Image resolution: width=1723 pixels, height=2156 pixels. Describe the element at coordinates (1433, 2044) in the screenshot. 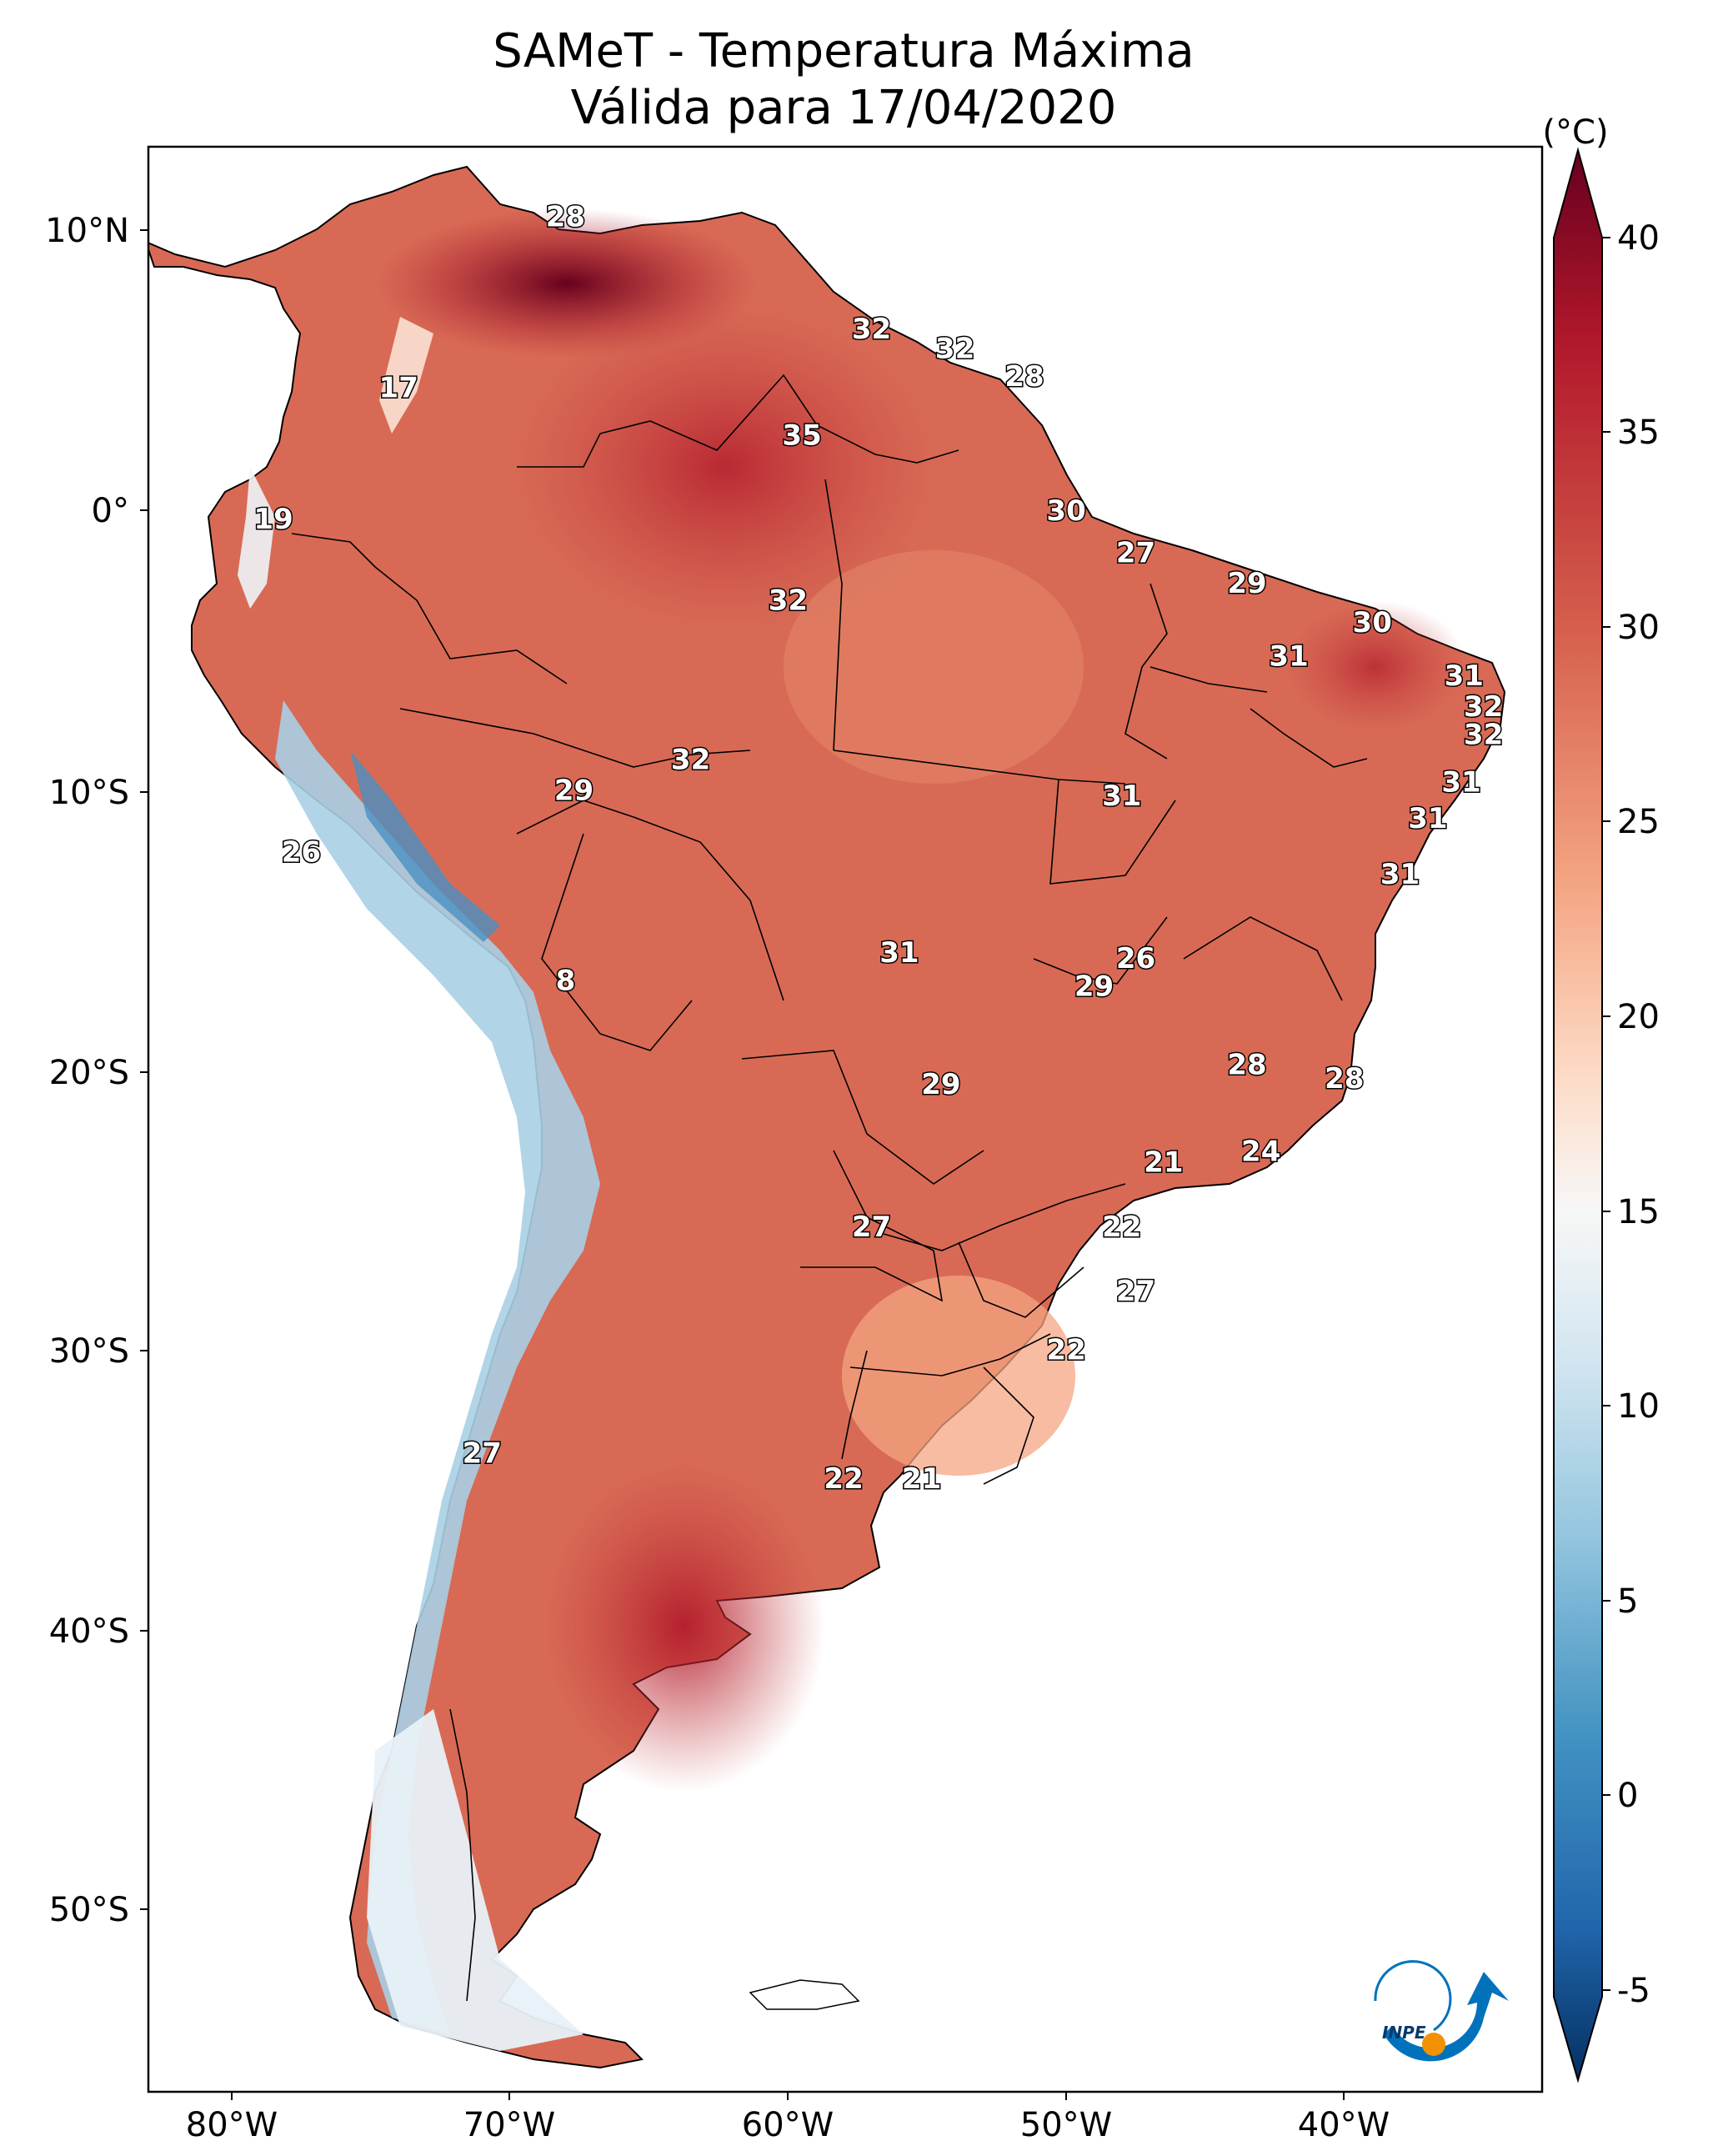

I see `logo-sun-icon` at that location.